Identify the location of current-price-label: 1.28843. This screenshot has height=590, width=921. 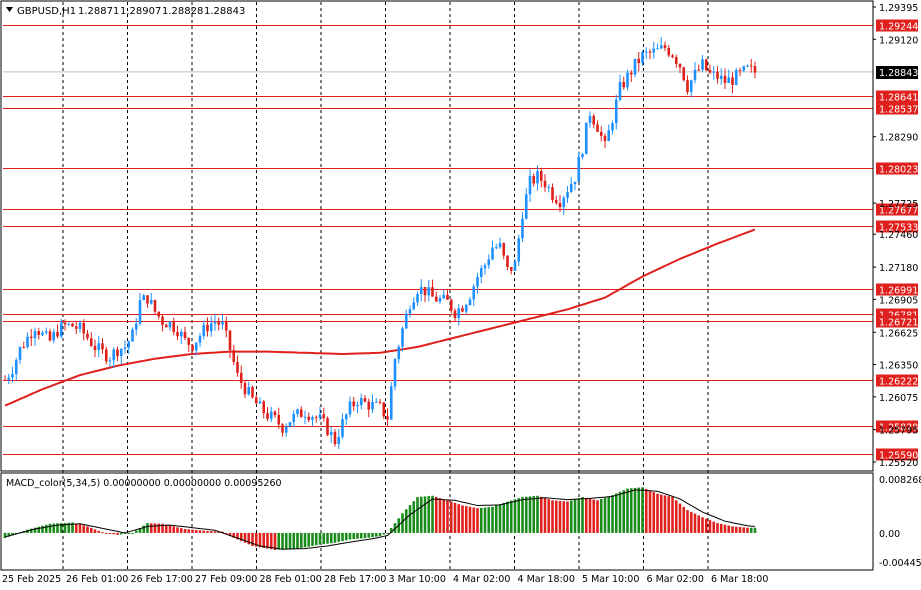
(898, 73).